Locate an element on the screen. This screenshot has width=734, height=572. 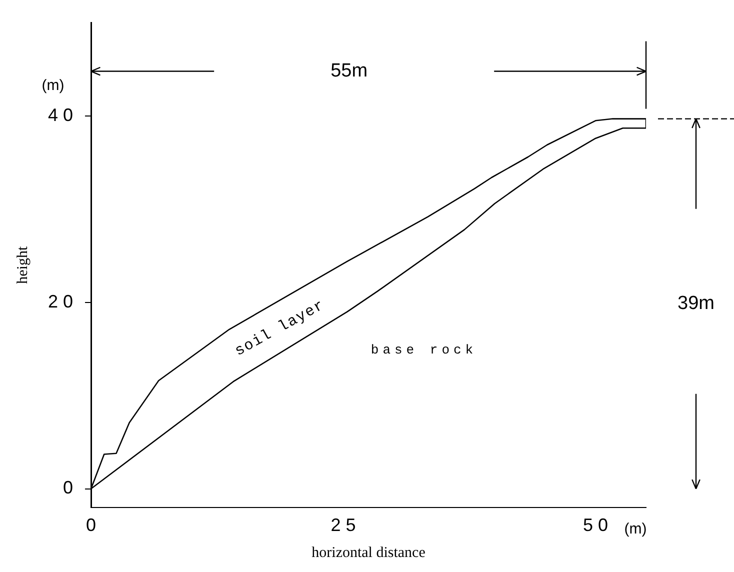
annotation: base rock is located at coordinates (424, 350).